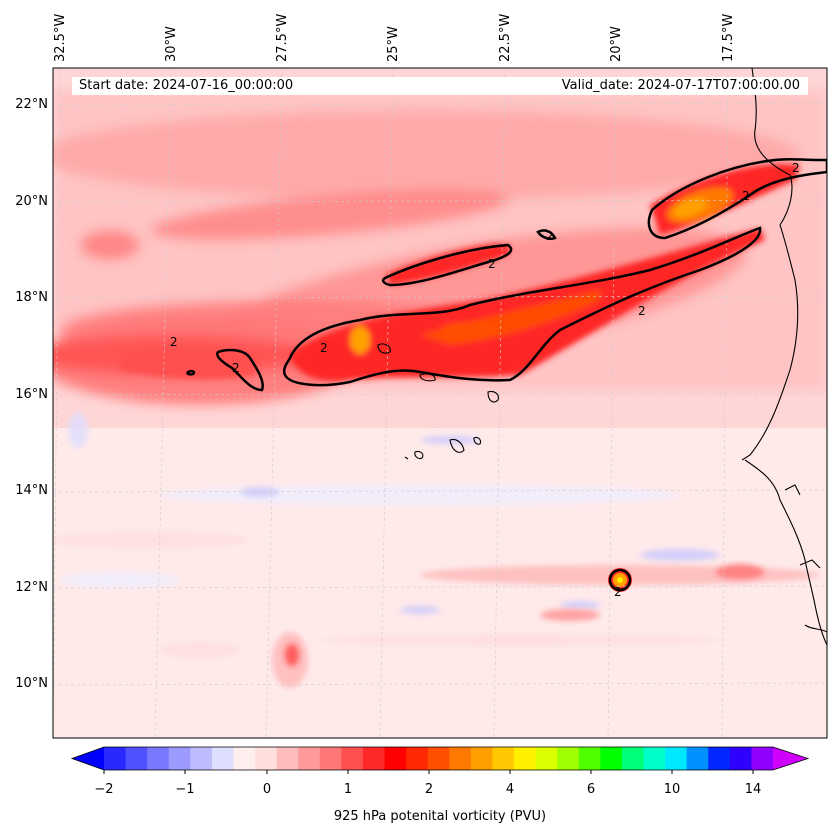  What do you see at coordinates (591, 789) in the screenshot?
I see `colorbar-tick-label: 6` at bounding box center [591, 789].